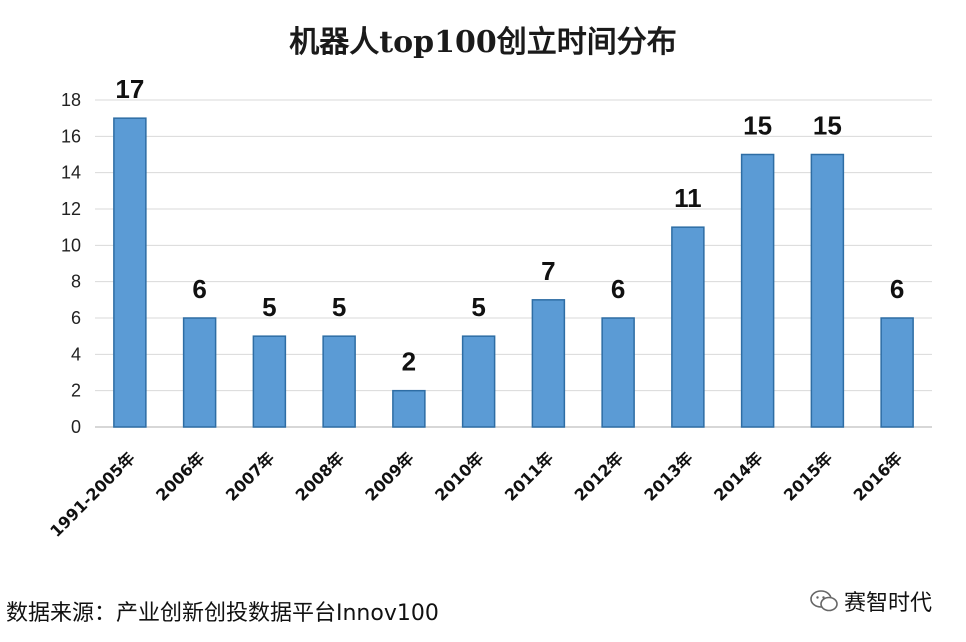 Image resolution: width=966 pixels, height=642 pixels. Describe the element at coordinates (71, 100) in the screenshot. I see `y-tick-label: 18` at that location.